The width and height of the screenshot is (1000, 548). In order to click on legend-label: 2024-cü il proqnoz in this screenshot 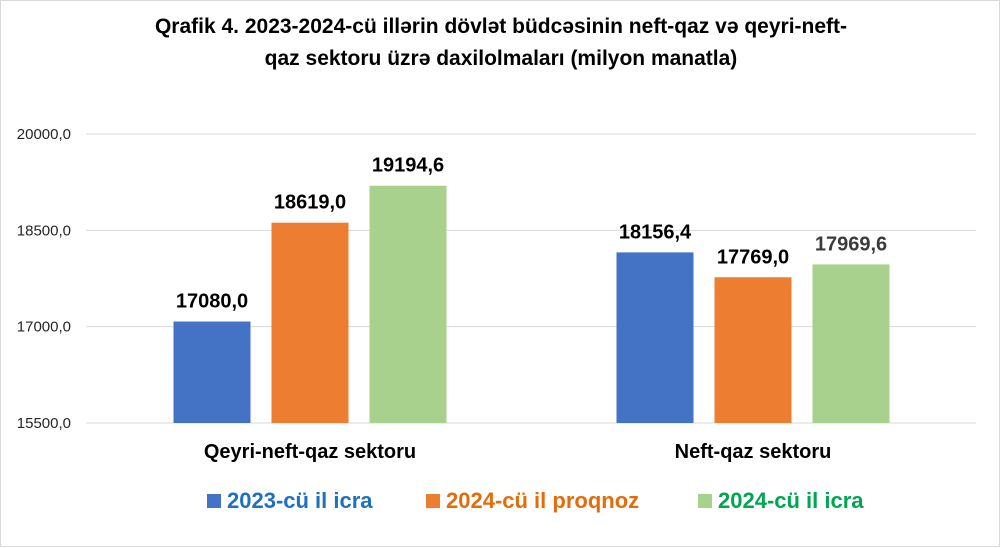, I will do `click(542, 500)`.